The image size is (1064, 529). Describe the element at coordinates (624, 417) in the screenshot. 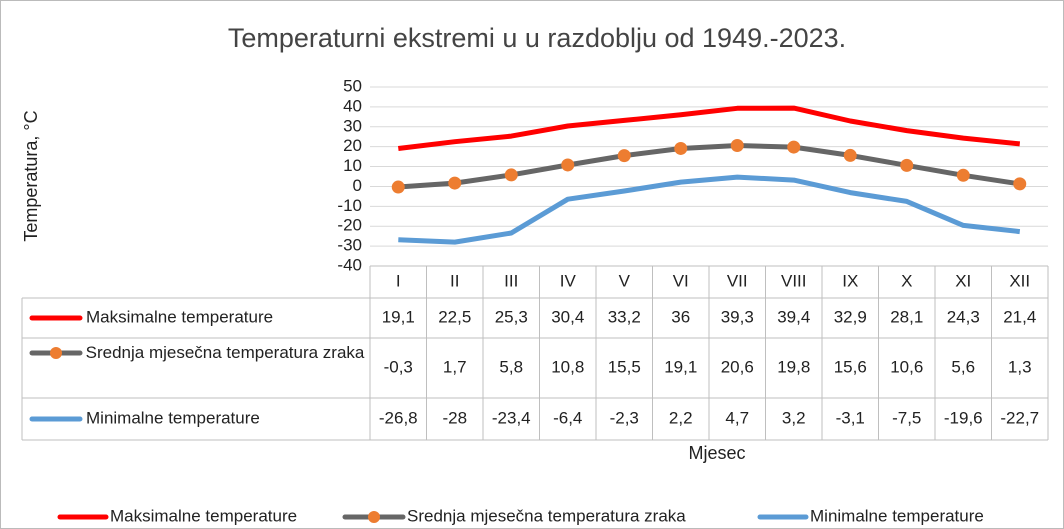

I see `table-cell: -2,3` at that location.